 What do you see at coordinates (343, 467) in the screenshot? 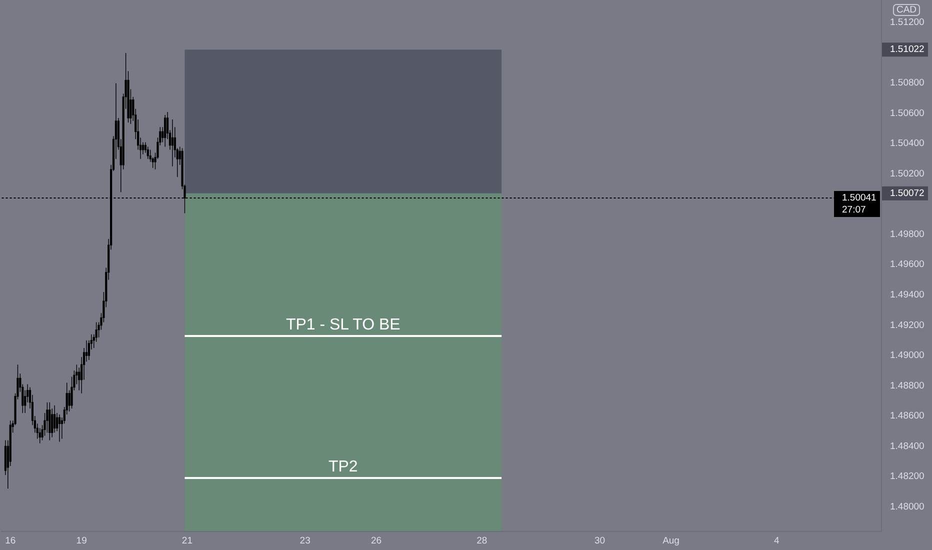
I see `ref-line-label: TP2` at bounding box center [343, 467].